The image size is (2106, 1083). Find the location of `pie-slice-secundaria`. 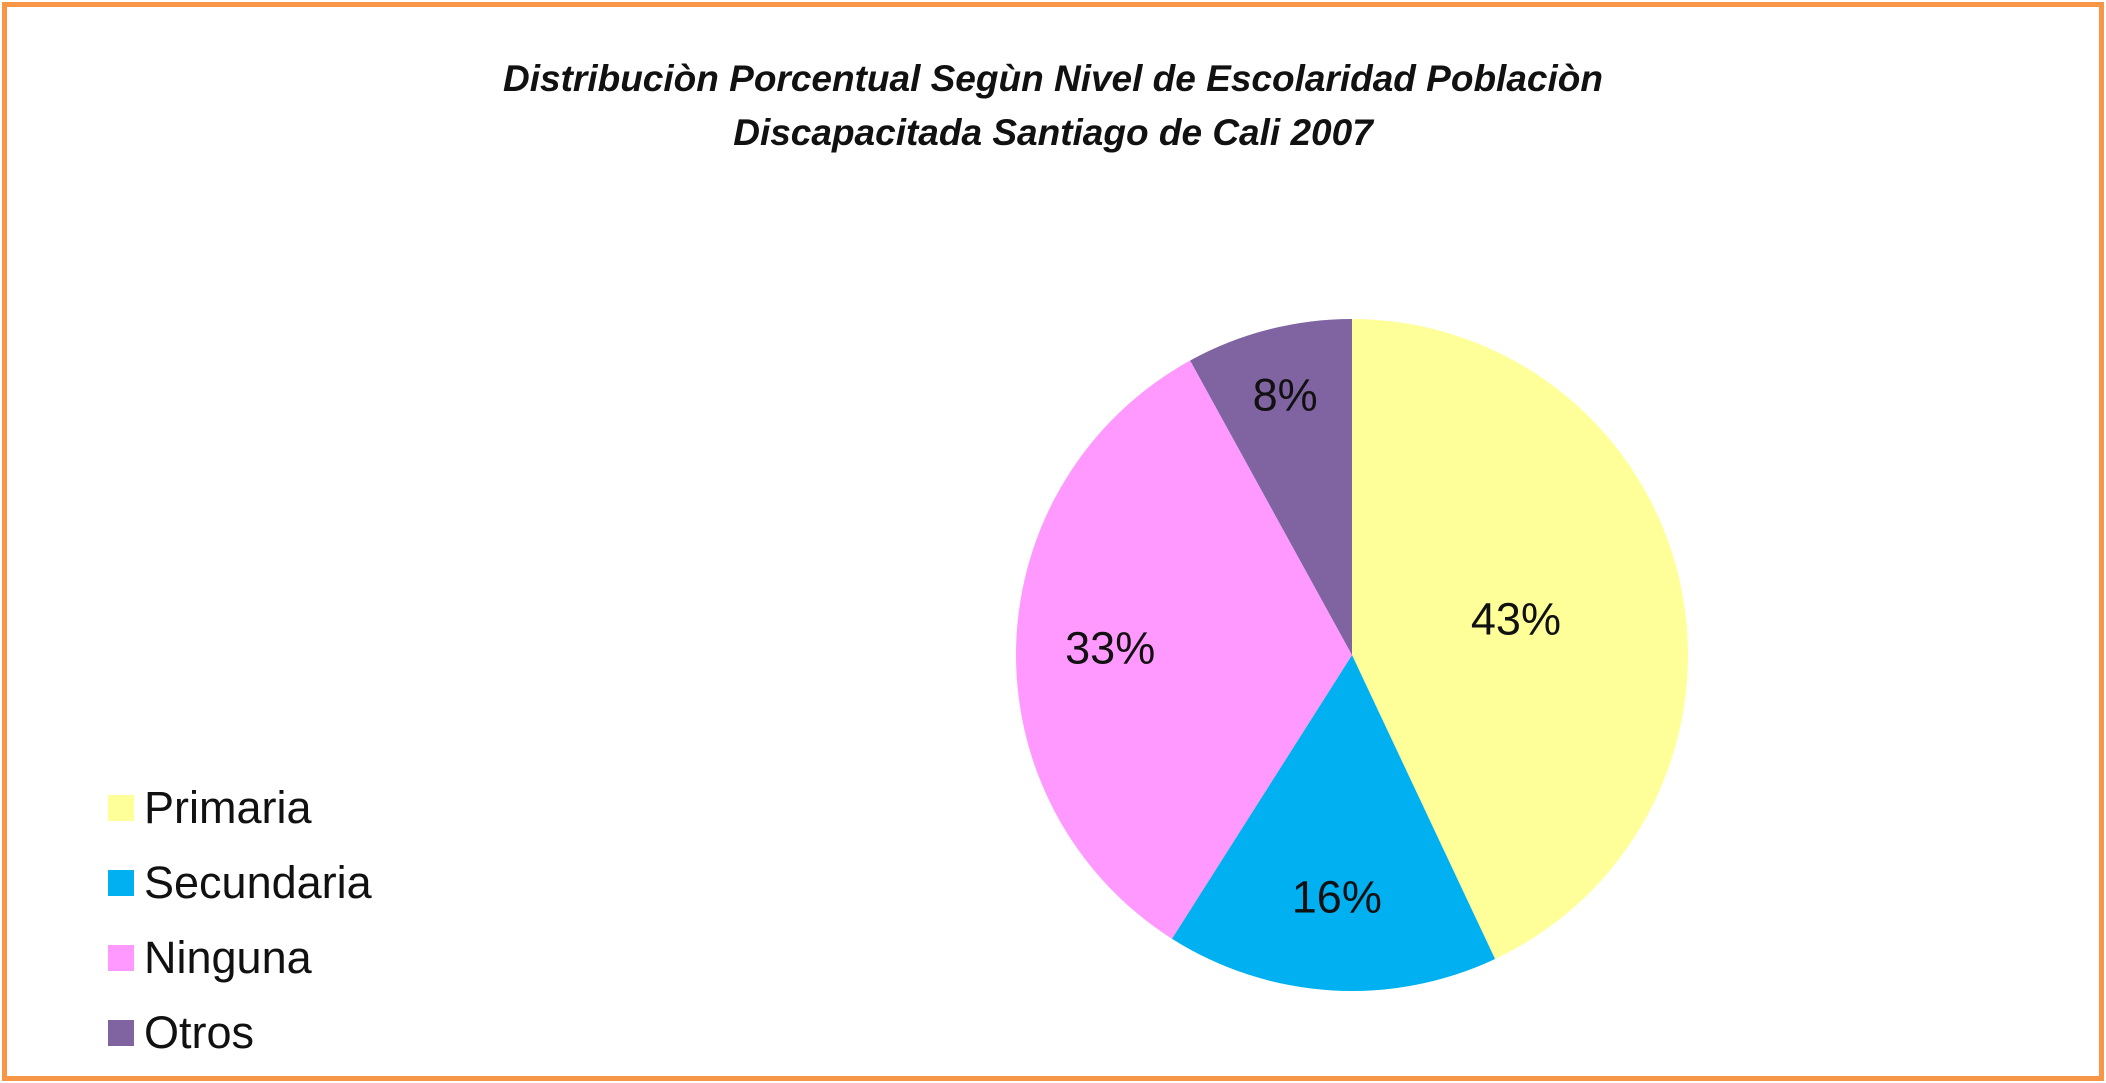

pie-slice-secundaria is located at coordinates (1333, 823).